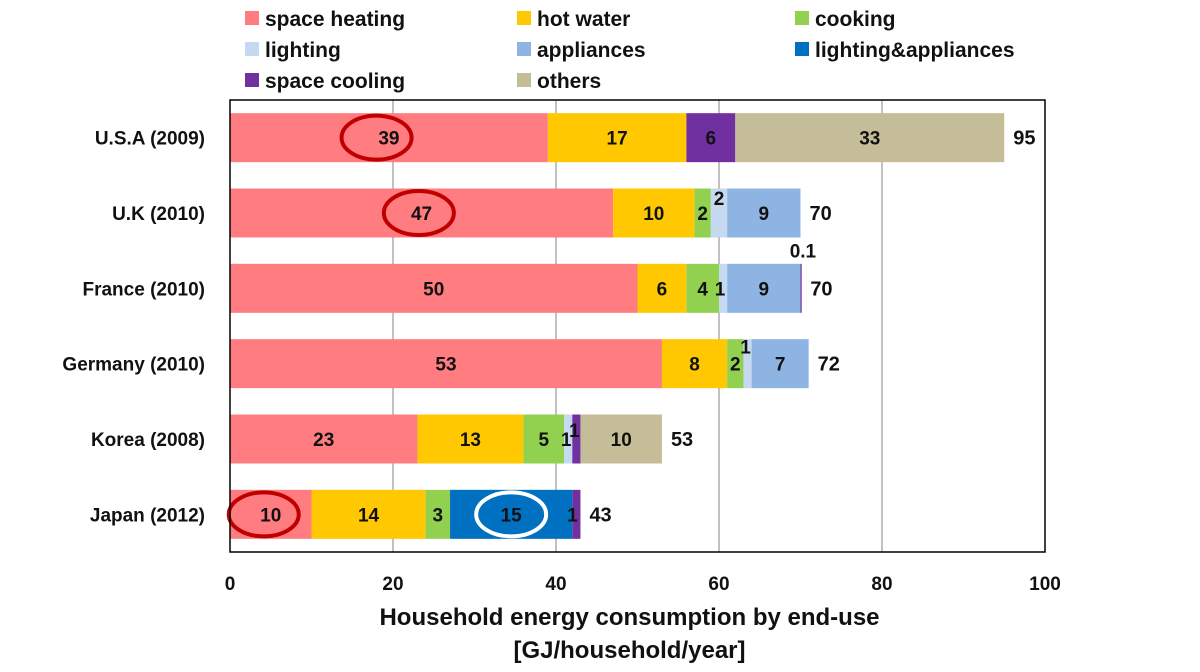 The width and height of the screenshot is (1200, 672). I want to click on legend-swatch-space-cooling, so click(252, 80).